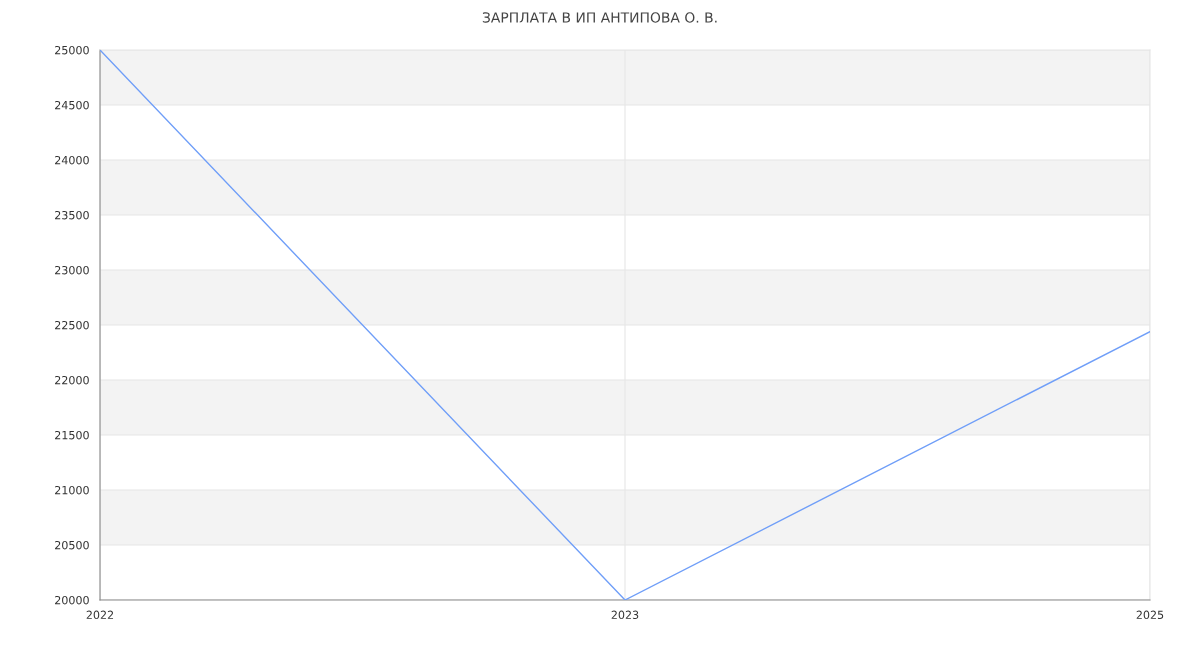 This screenshot has height=650, width=1200. I want to click on y-tick-label: 20500, so click(72, 545).